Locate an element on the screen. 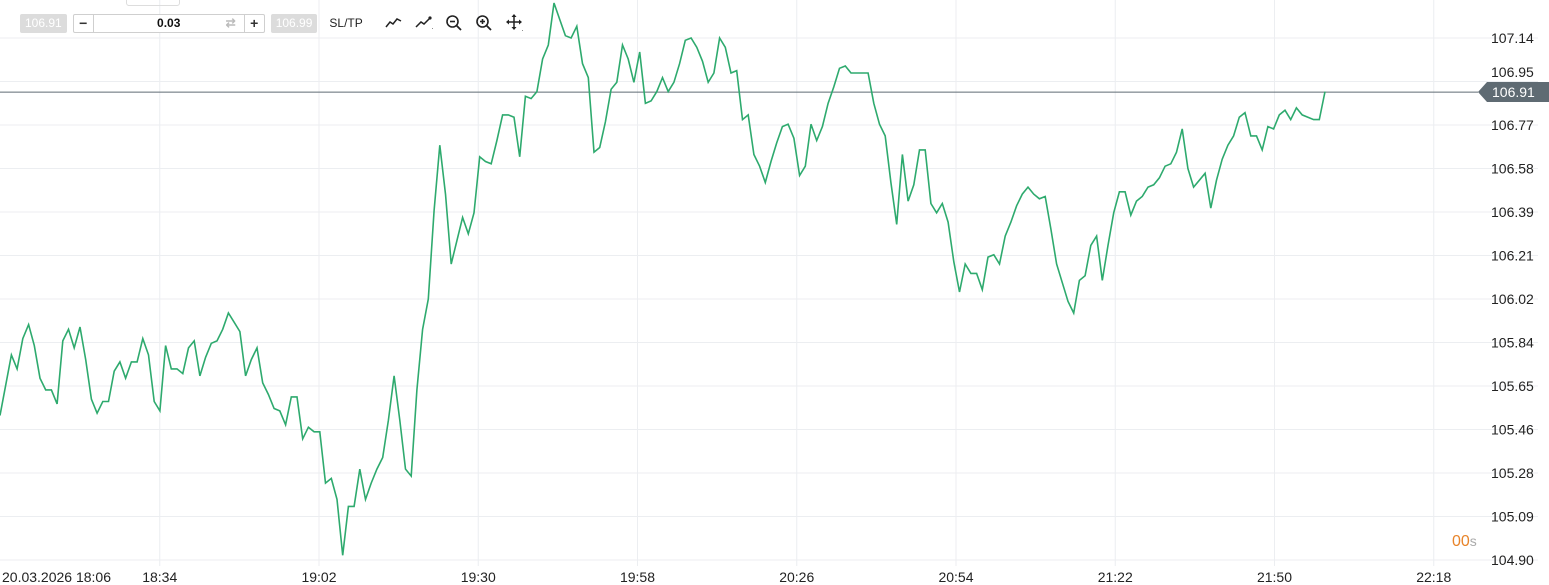 This screenshot has width=1549, height=585. y-tick-label: 105.46 is located at coordinates (1512, 430).